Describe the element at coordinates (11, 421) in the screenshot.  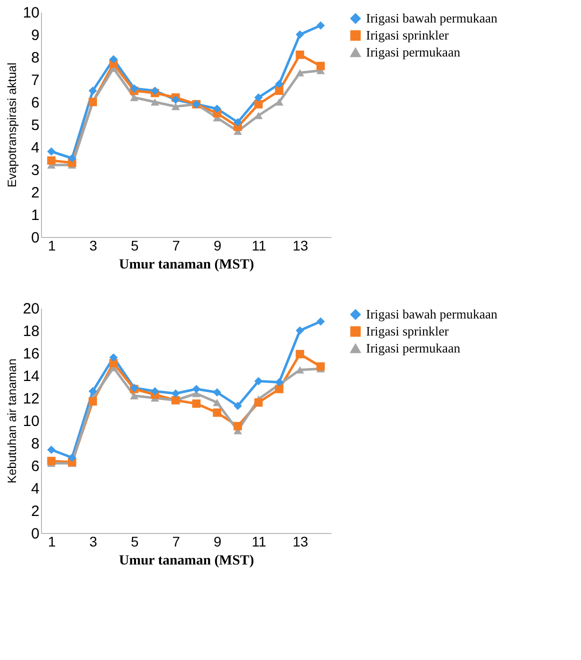
I see `y-axis-title: Kebutuhan air tanaman` at that location.